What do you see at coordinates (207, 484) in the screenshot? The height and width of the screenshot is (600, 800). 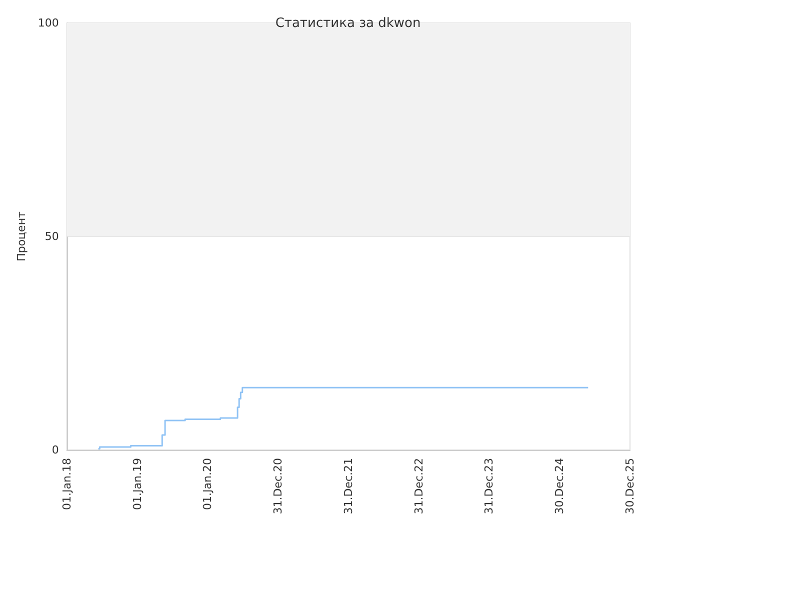 I see `x-tick-label: 01.Jan.20` at bounding box center [207, 484].